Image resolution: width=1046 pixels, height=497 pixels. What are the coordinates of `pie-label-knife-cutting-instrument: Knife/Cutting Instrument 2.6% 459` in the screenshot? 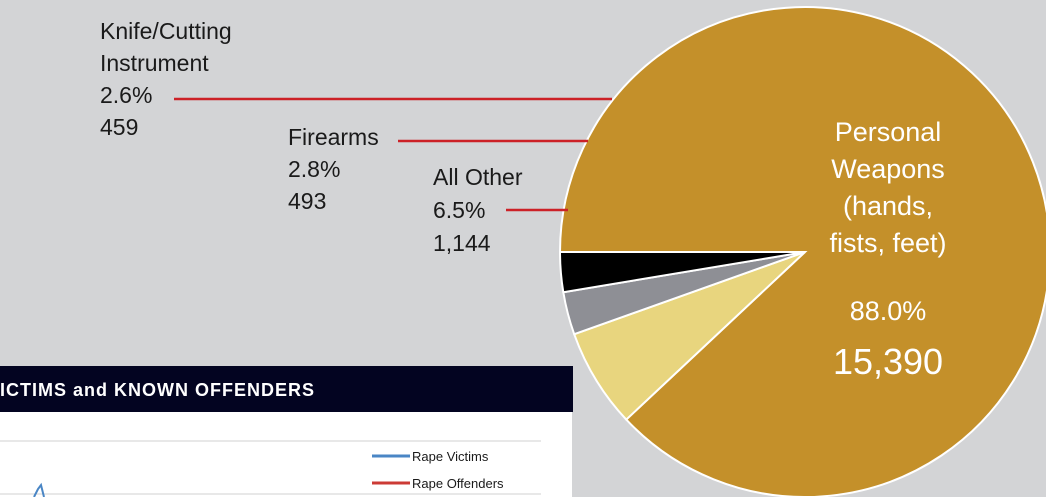 It's located at (166, 79).